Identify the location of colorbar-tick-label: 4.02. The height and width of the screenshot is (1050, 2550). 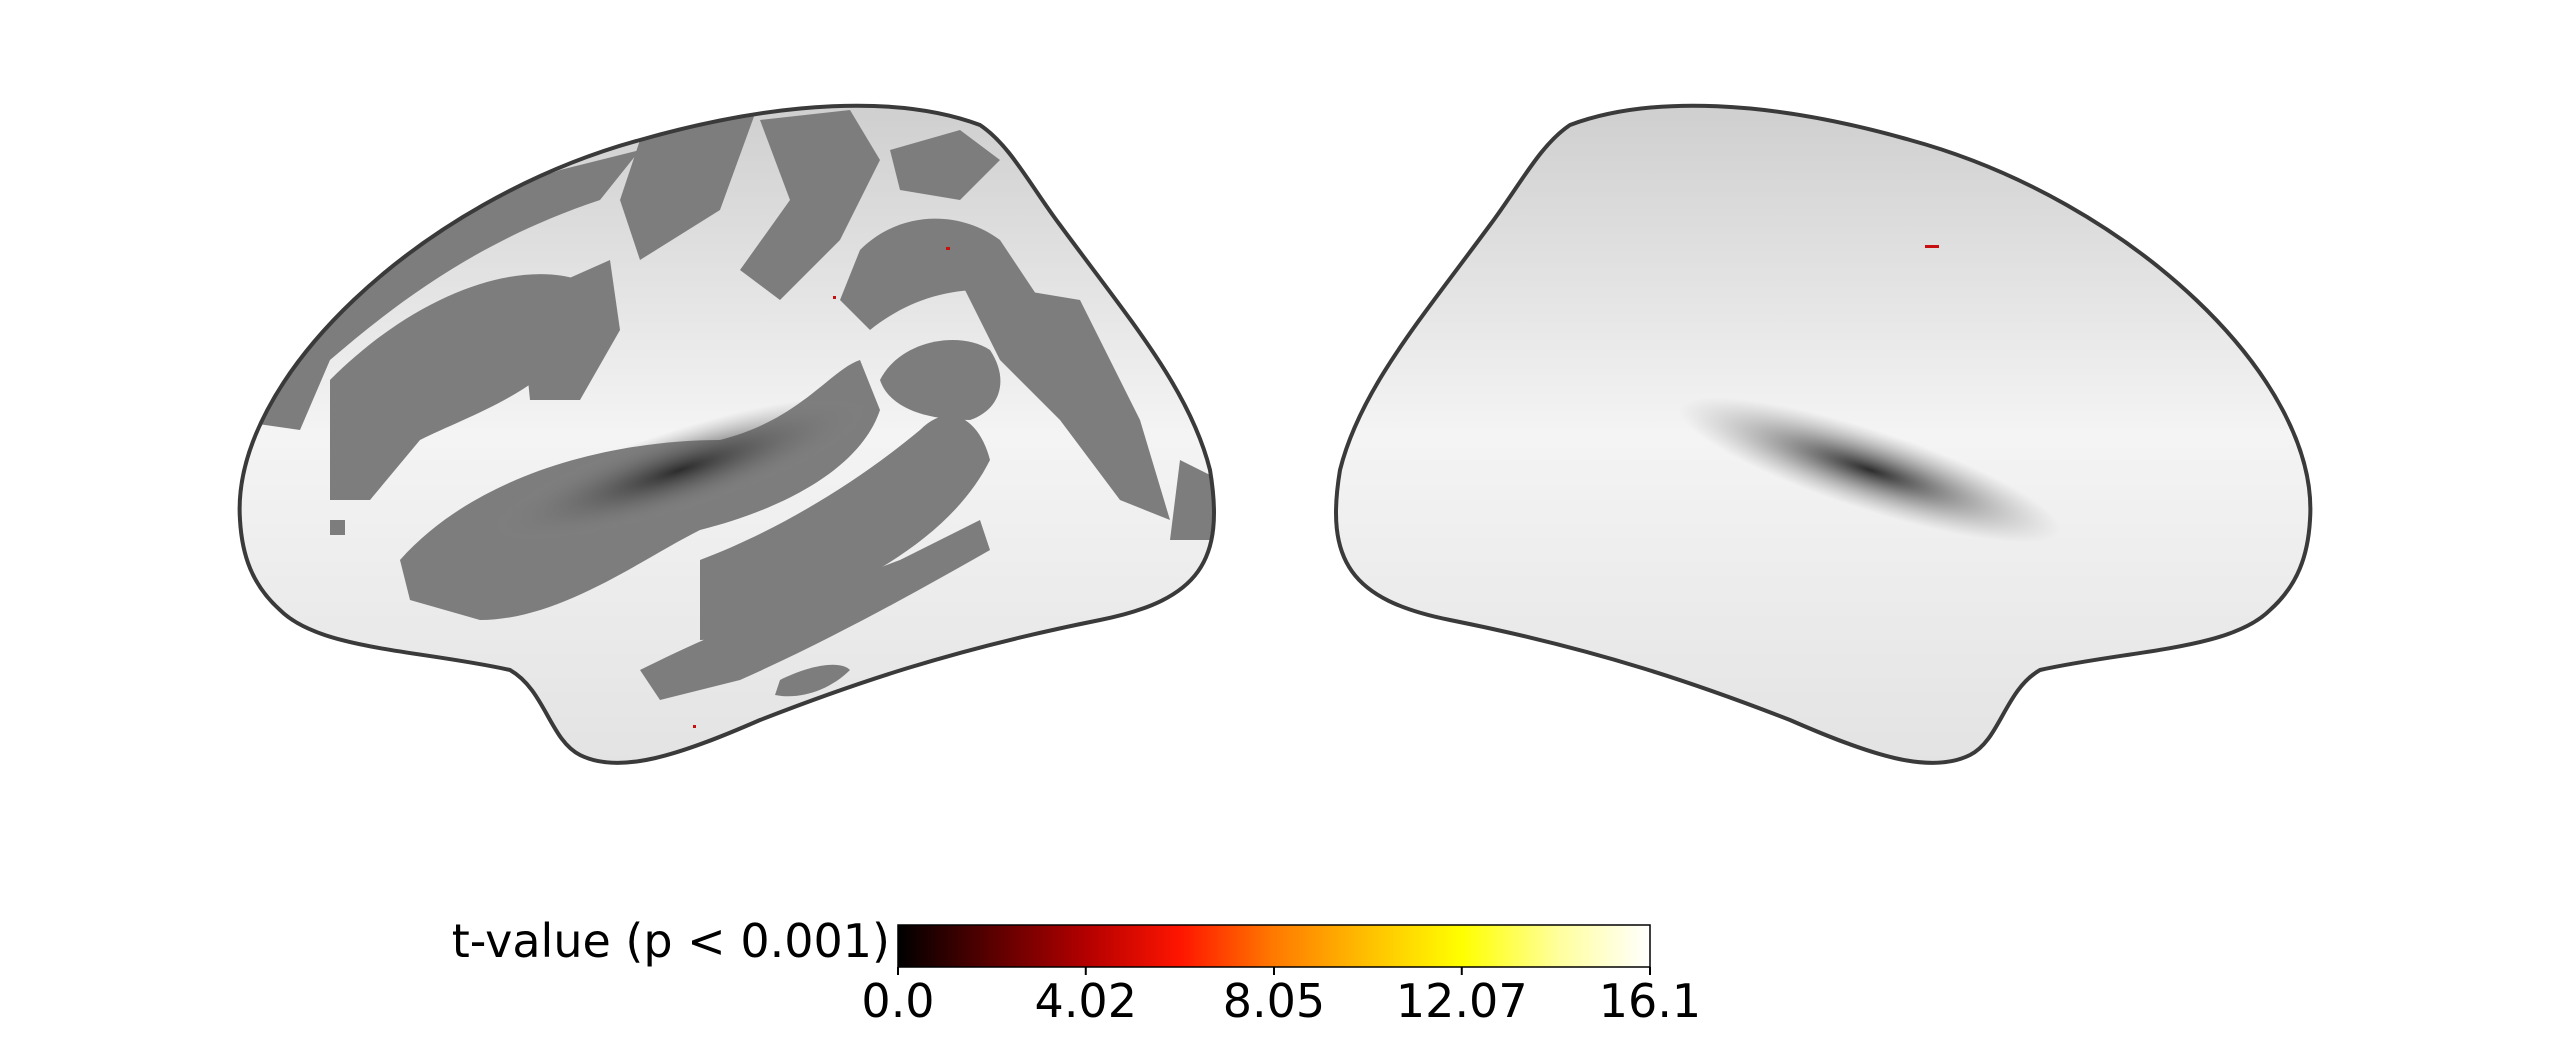
(1086, 1001).